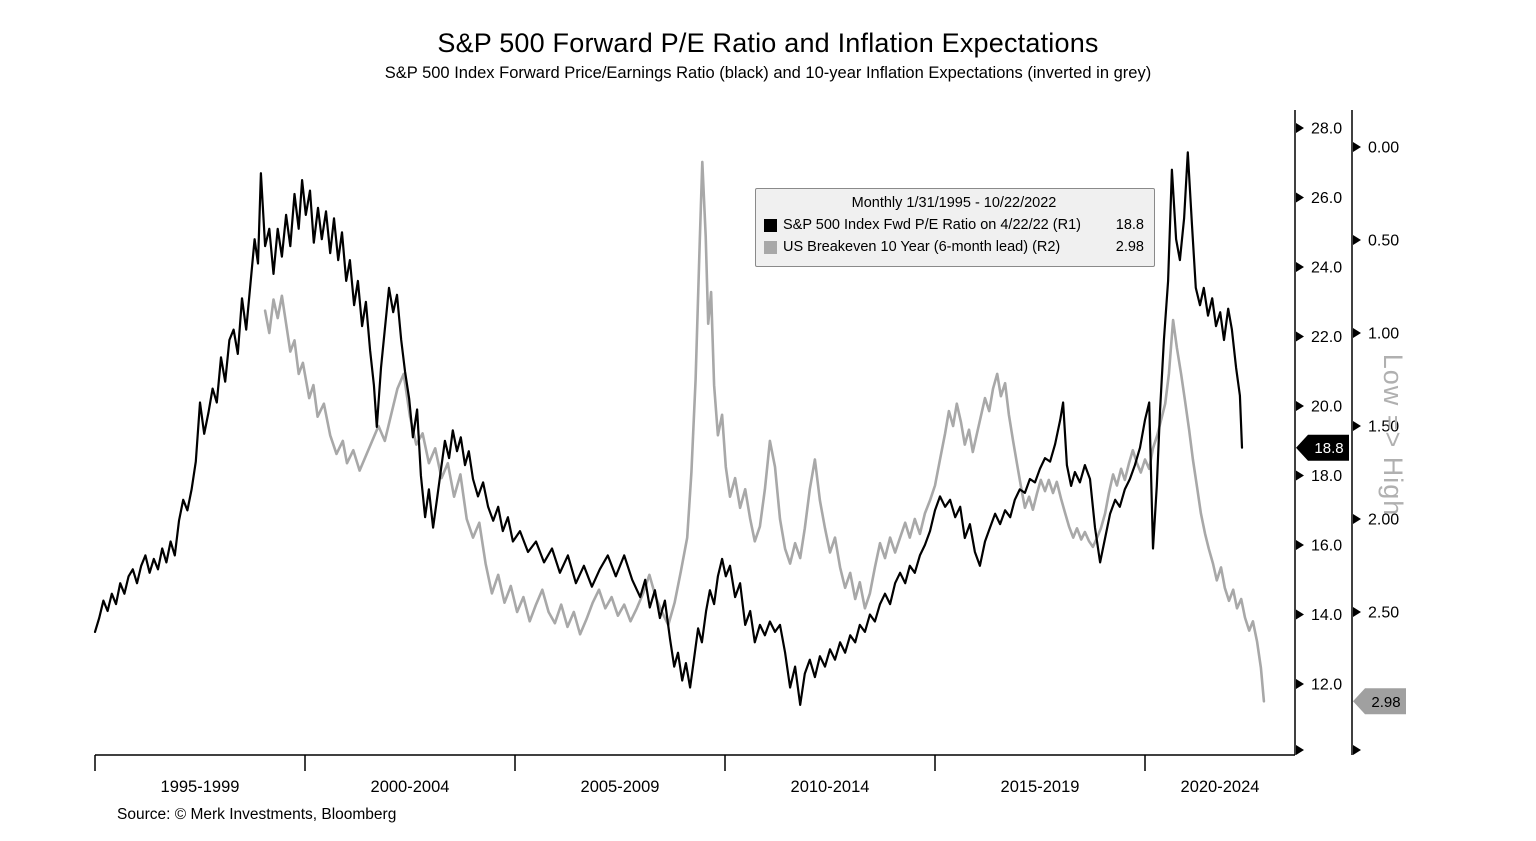 The height and width of the screenshot is (841, 1536). I want to click on x-axis-label: 1995-1999, so click(200, 787).